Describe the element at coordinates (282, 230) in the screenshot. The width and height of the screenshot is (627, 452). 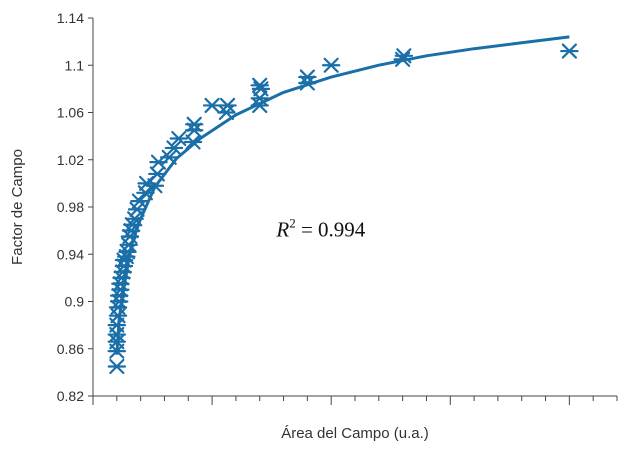
I see `r-symbol: R` at that location.